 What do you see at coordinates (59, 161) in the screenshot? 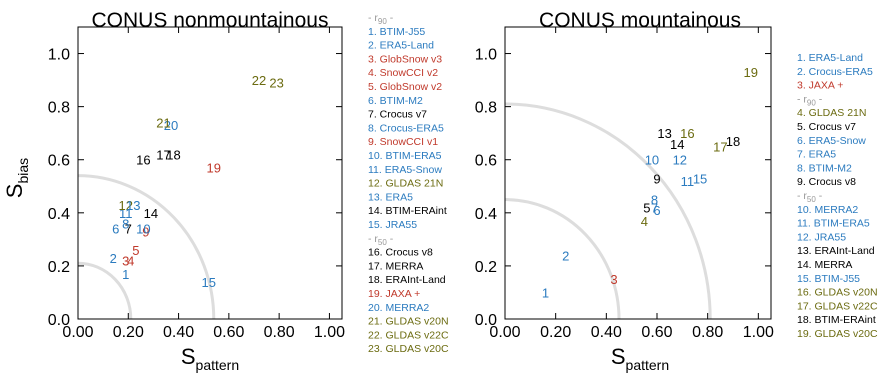
I see `y-tick-label: 0.6` at bounding box center [59, 161].